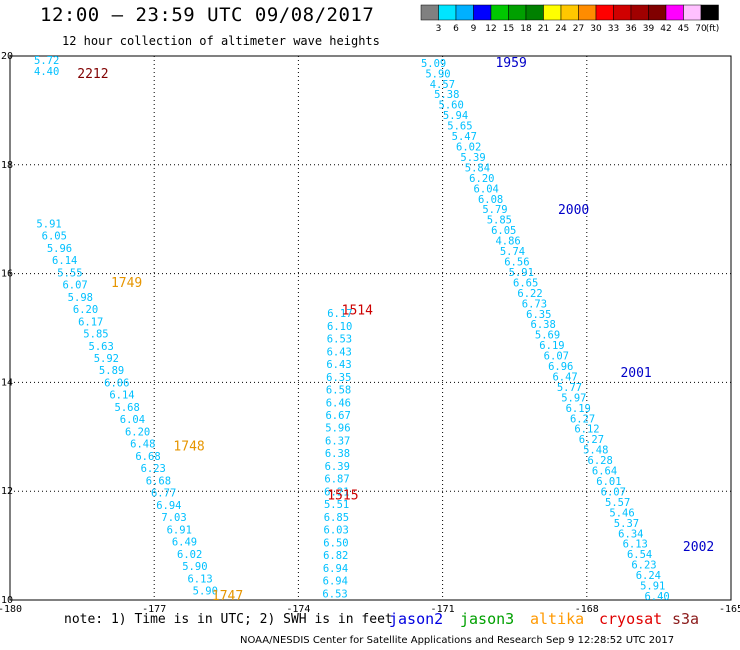 Image resolution: width=740 pixels, height=650 pixels. Describe the element at coordinates (342, 495) in the screenshot. I see `pass-time-label: 1515` at that location.